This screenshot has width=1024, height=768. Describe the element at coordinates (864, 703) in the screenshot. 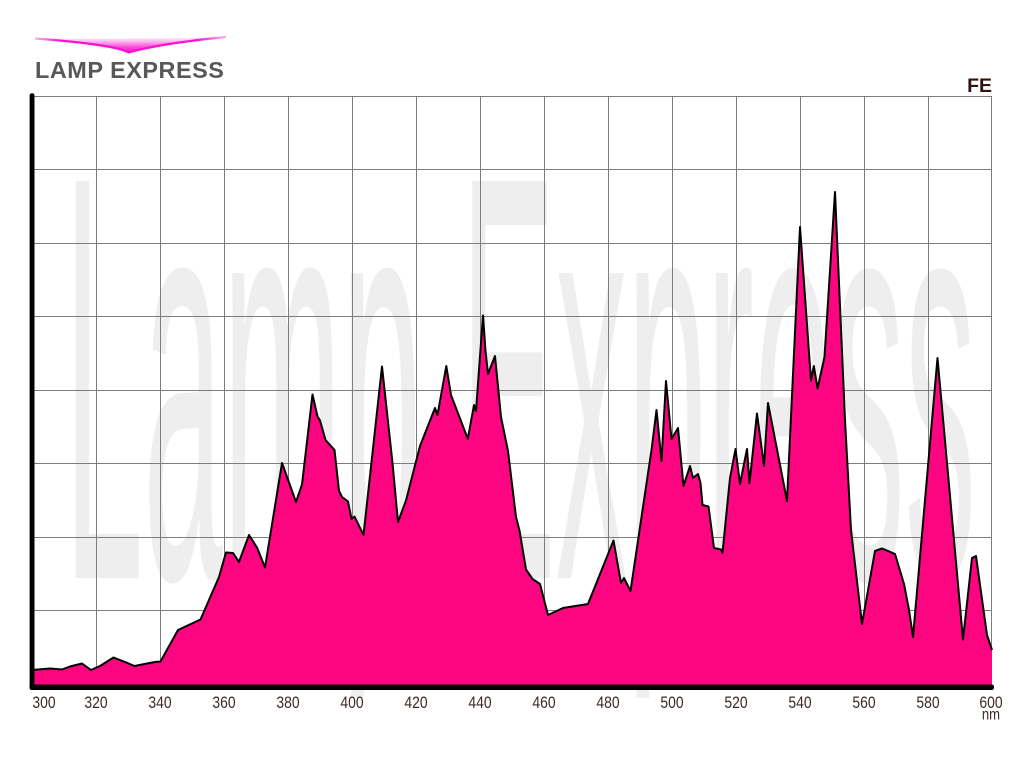

I see `svg-text: 560` at that location.